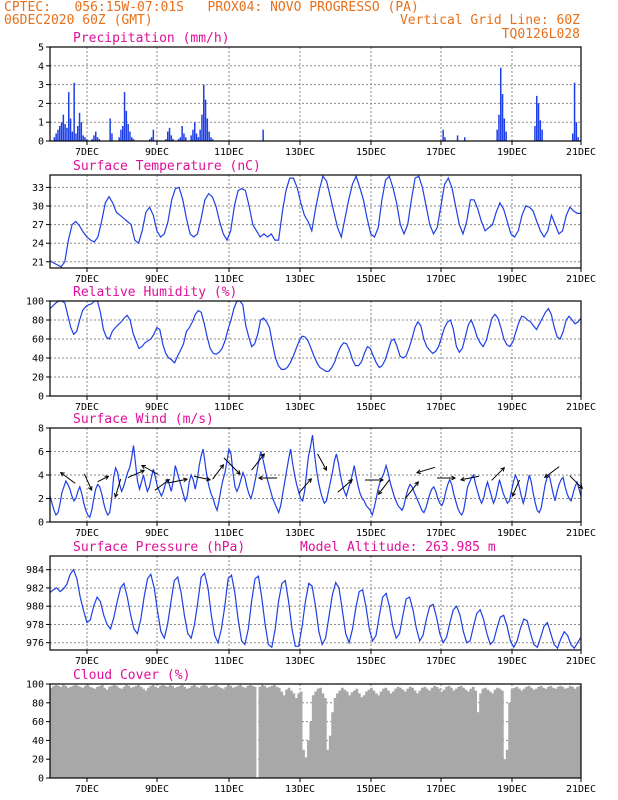 The height and width of the screenshot is (800, 618). What do you see at coordinates (41, 104) in the screenshot?
I see `y-tick-label: 2` at bounding box center [41, 104].